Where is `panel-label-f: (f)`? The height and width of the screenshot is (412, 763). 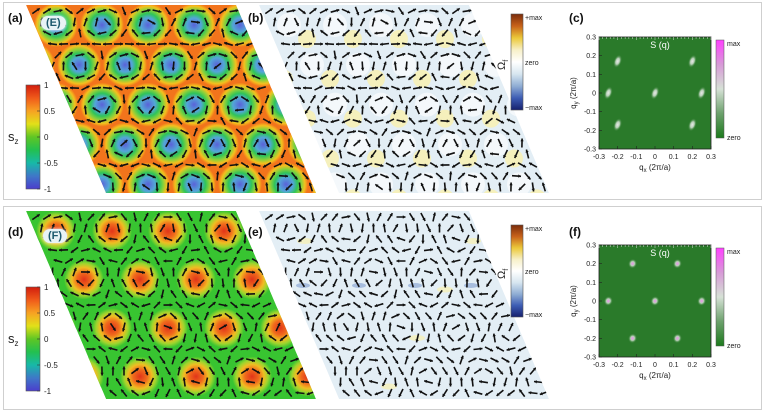
panel-label-f: (f) is located at coordinates (575, 232).